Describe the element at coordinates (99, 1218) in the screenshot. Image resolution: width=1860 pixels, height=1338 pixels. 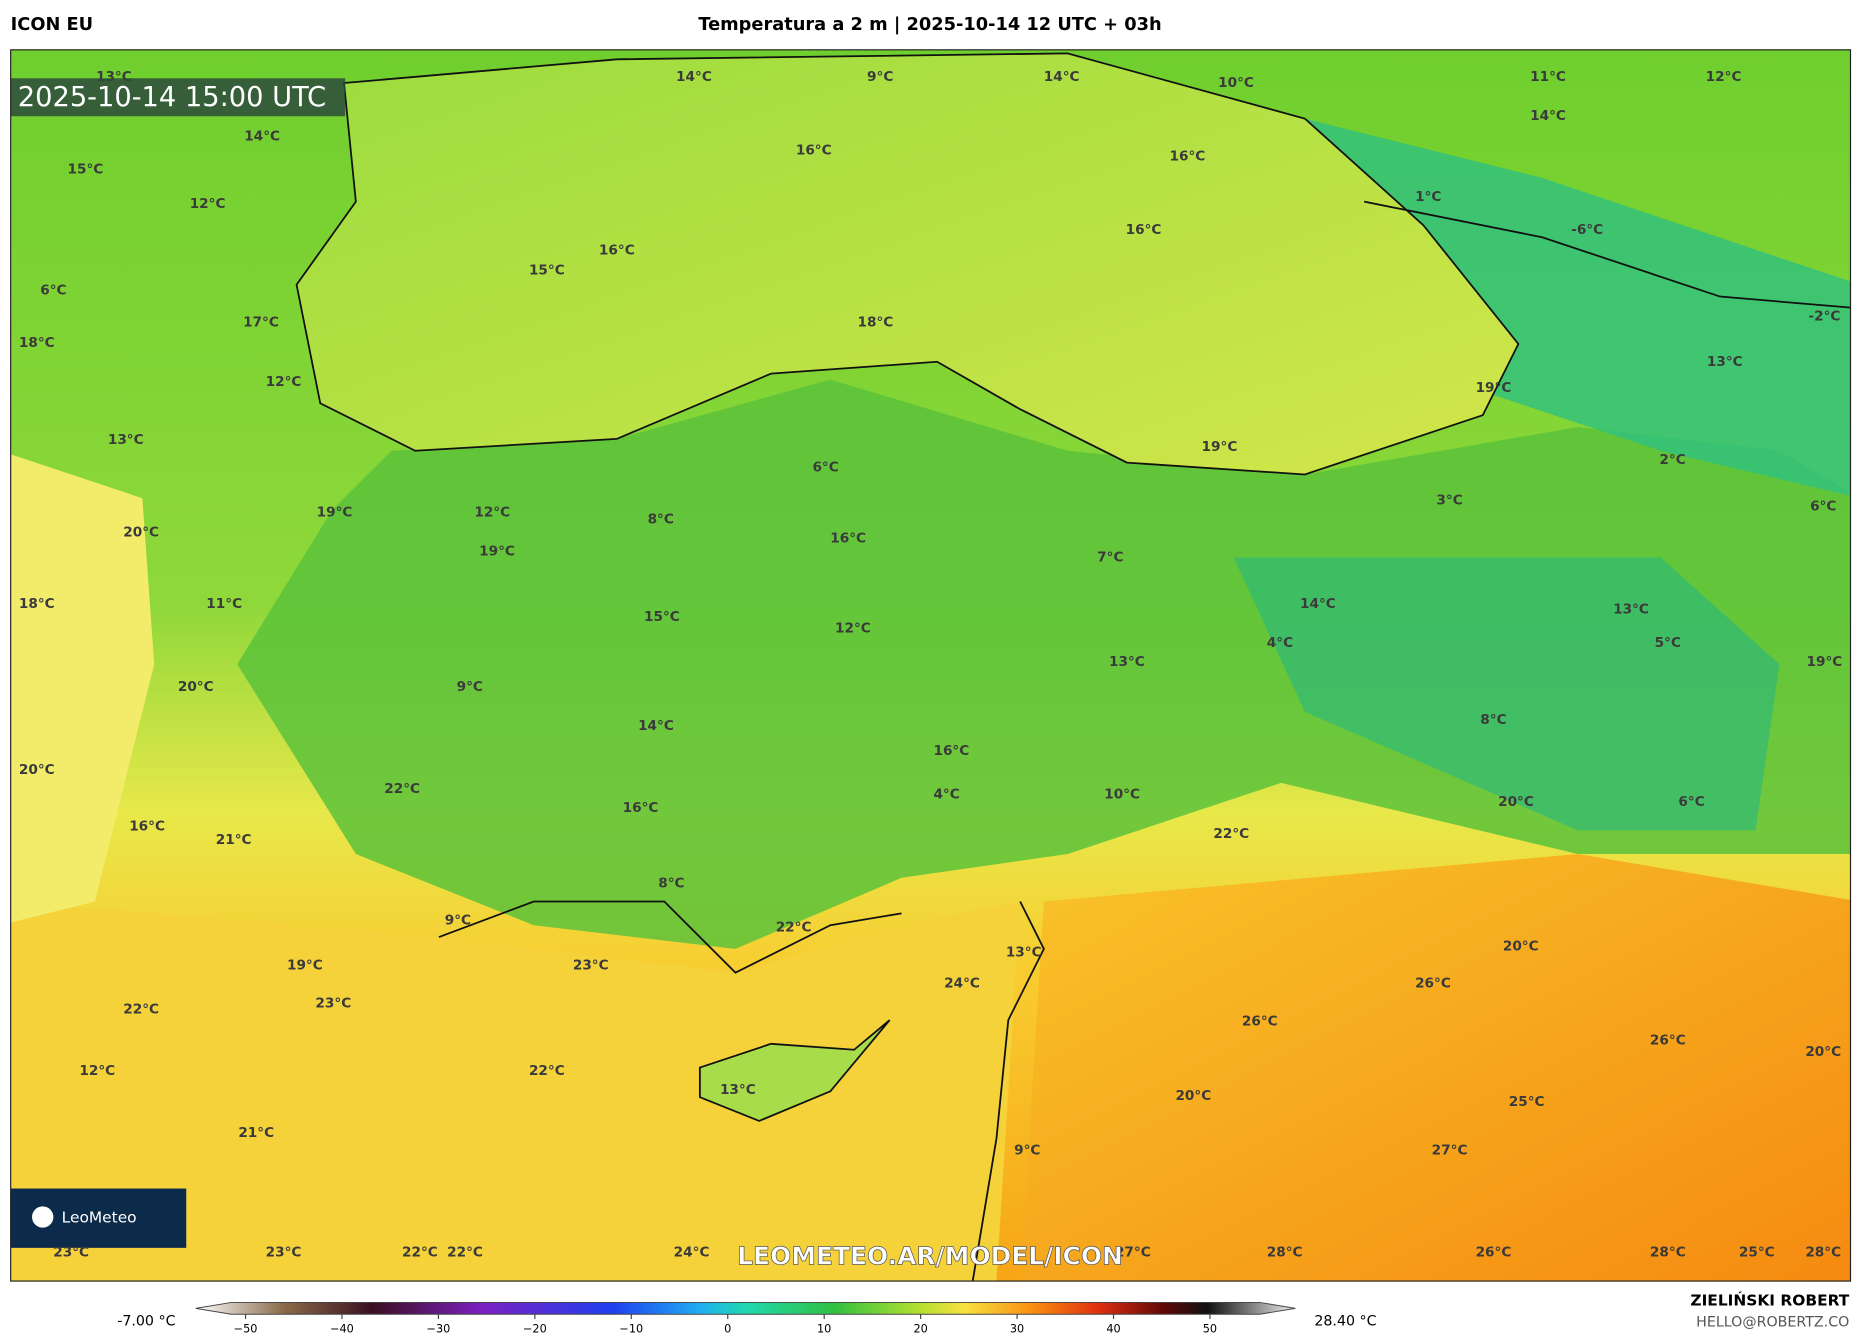
I see `logo: LeoMeteo` at that location.